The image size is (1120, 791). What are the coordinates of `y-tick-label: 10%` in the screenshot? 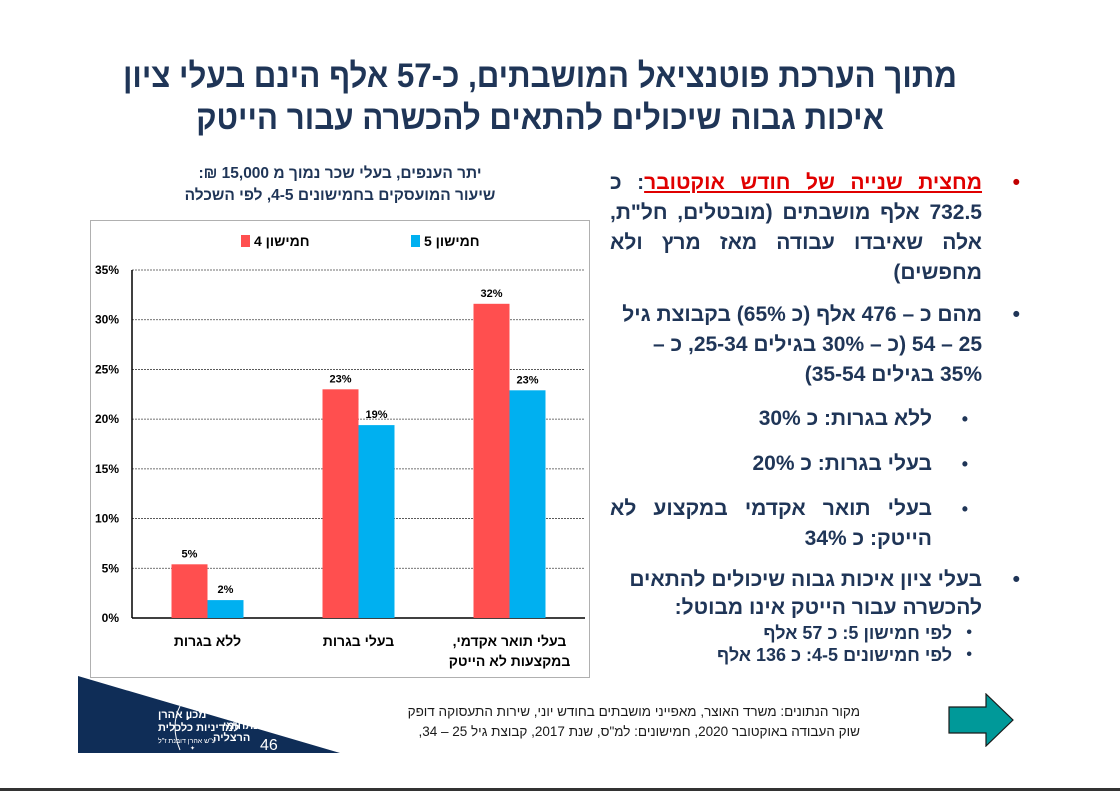 It's located at (107, 519).